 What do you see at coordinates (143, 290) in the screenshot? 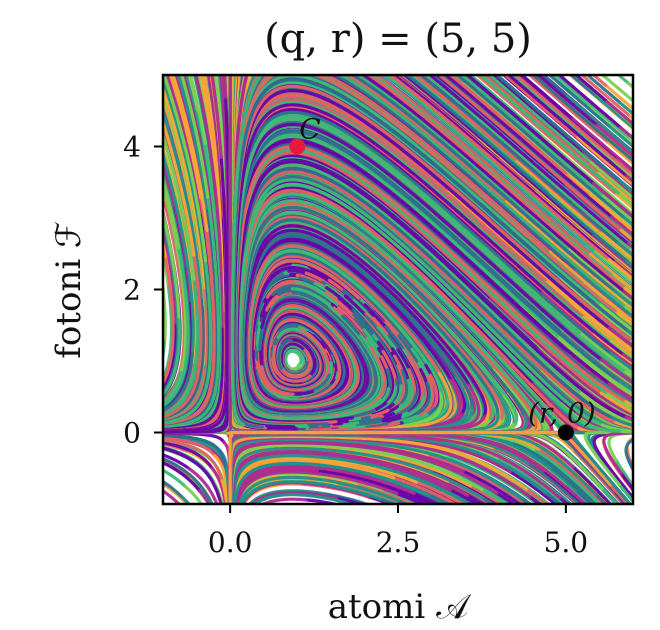
I see `y-axis-ticks: 0 2 4` at bounding box center [143, 290].